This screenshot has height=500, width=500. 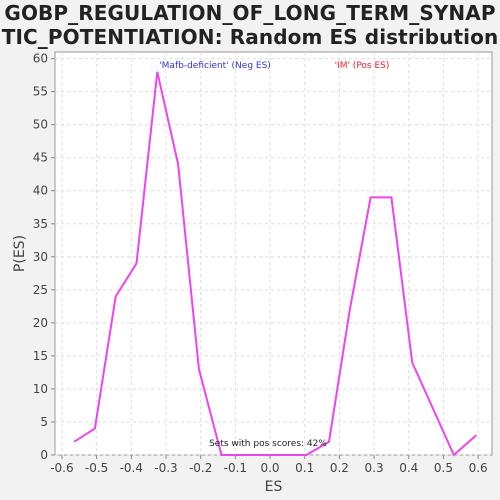 I want to click on y-axis-ticks: 0 5 10 15 20 25 30 35 40 45 50 55 60, so click(x=44, y=257).